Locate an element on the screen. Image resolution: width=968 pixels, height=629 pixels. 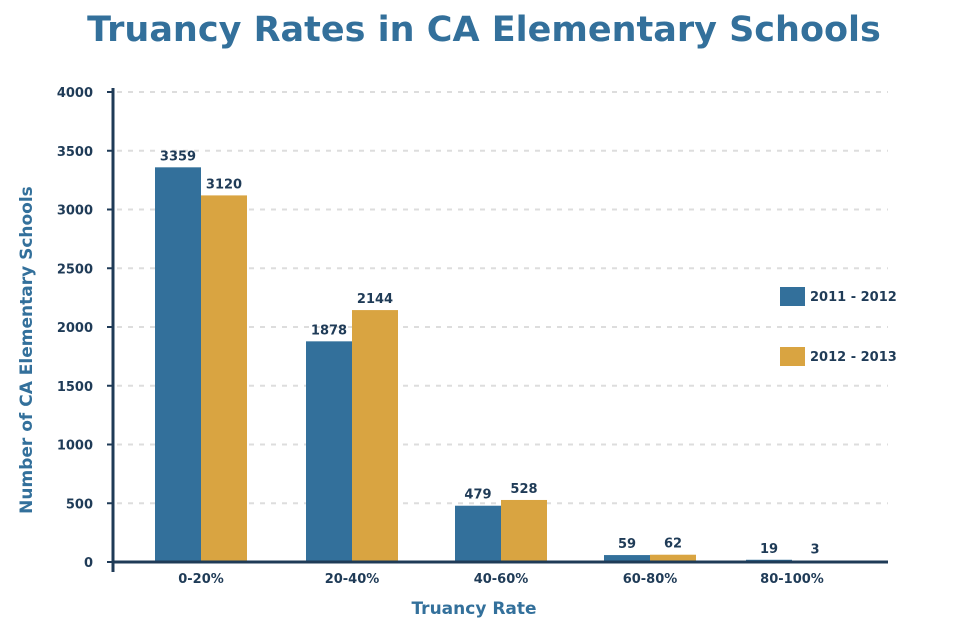
y-axis-title: Number of CA Elementary Schools is located at coordinates (27, 350).